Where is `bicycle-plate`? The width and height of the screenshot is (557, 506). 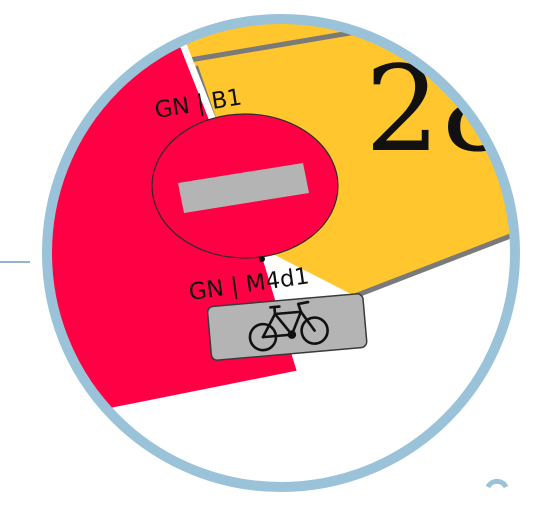 bicycle-plate is located at coordinates (287, 327).